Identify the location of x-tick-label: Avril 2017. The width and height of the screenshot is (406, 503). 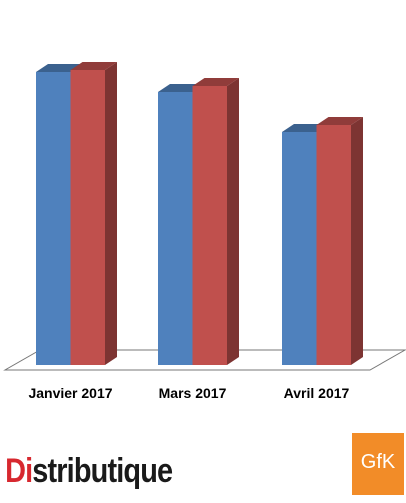
(317, 393).